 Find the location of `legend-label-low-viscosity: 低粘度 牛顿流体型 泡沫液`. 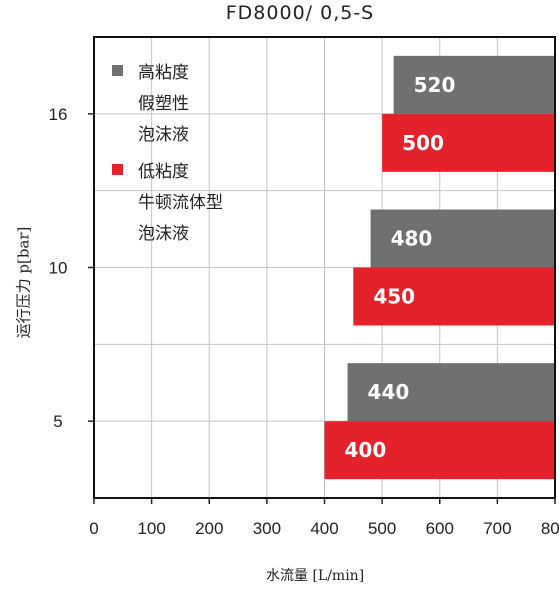

legend-label-low-viscosity: 低粘度 牛顿流体型 泡沫液 is located at coordinates (180, 203).